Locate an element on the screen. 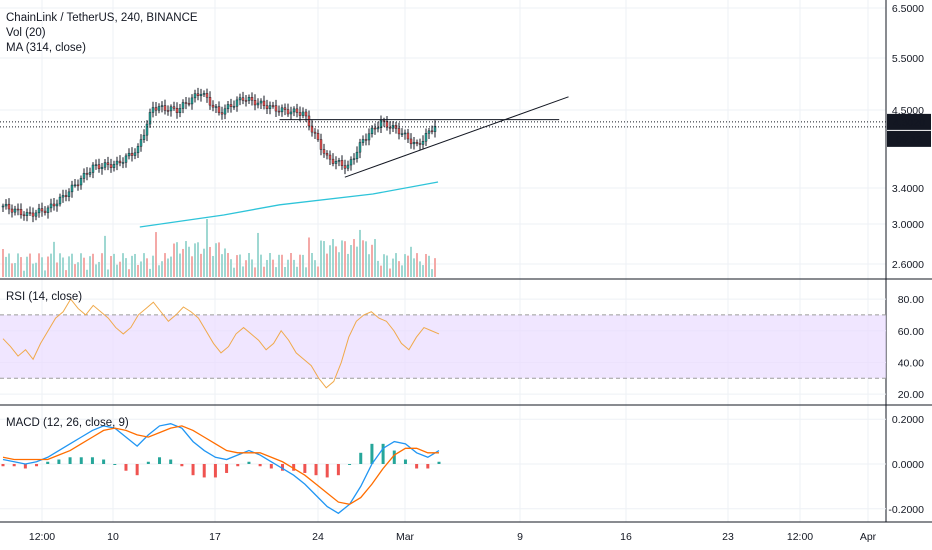 The height and width of the screenshot is (550, 932). x-tick-label: 10 is located at coordinates (113, 537).